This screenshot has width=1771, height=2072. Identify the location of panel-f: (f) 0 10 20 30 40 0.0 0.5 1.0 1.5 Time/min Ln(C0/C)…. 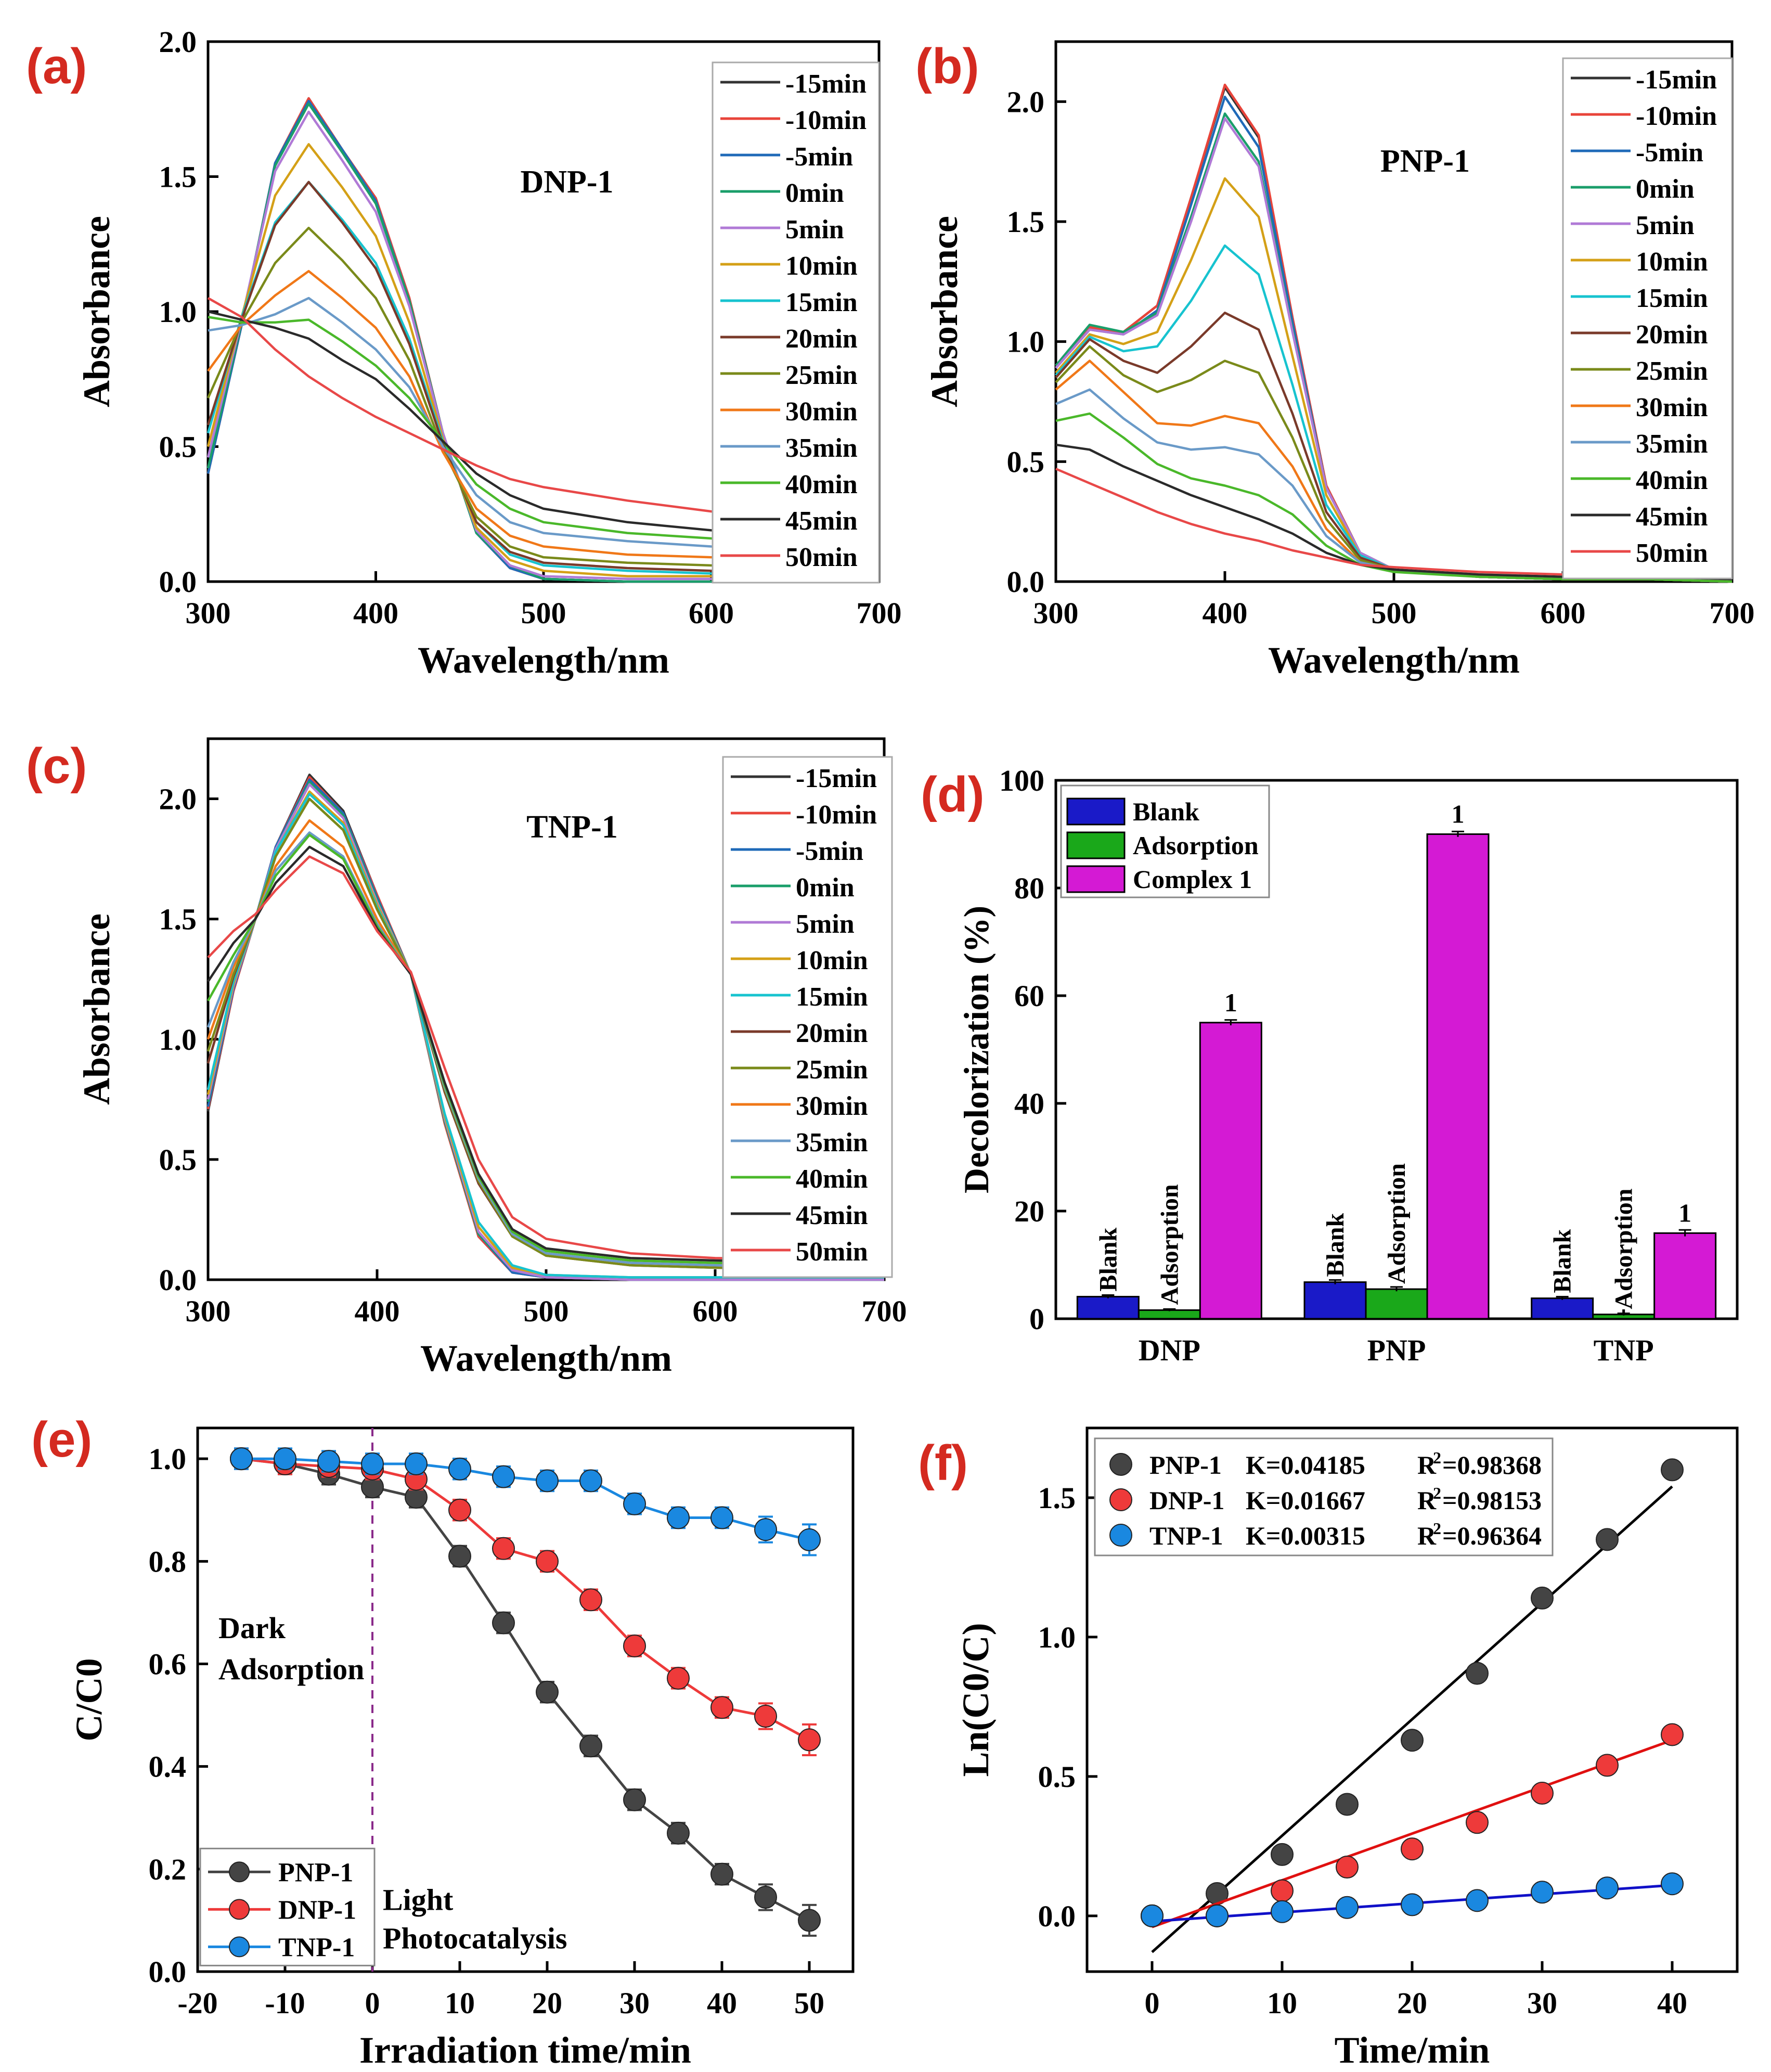
(1328, 1749).